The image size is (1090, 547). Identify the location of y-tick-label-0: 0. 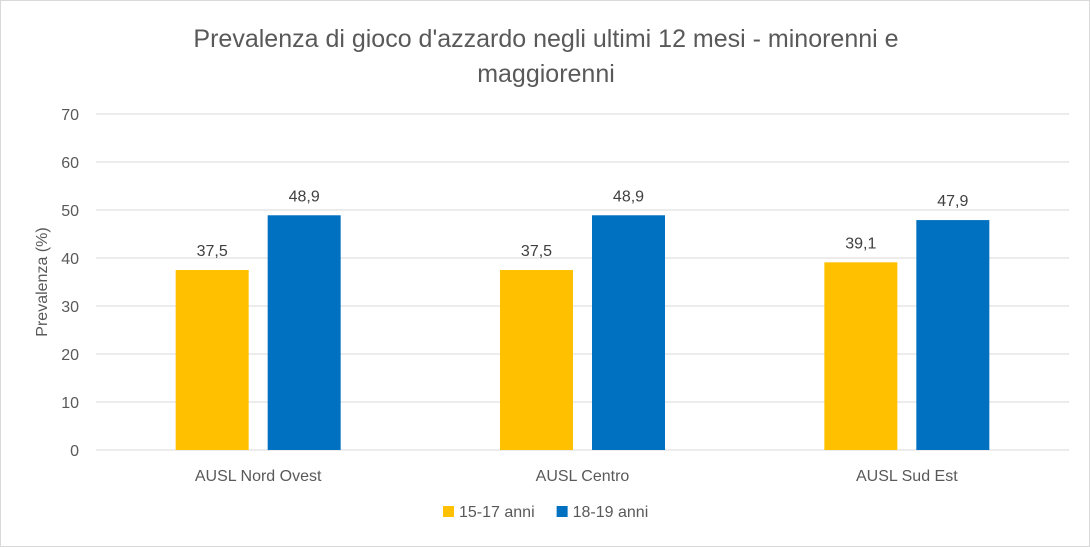
(74, 451).